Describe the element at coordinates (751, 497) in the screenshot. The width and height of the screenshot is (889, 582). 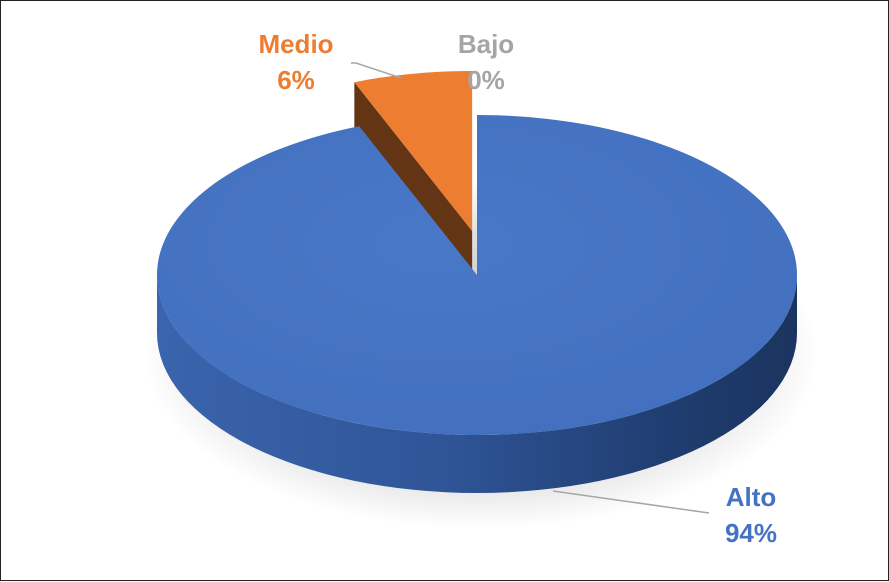
I see `label-alto-name: Alto` at that location.